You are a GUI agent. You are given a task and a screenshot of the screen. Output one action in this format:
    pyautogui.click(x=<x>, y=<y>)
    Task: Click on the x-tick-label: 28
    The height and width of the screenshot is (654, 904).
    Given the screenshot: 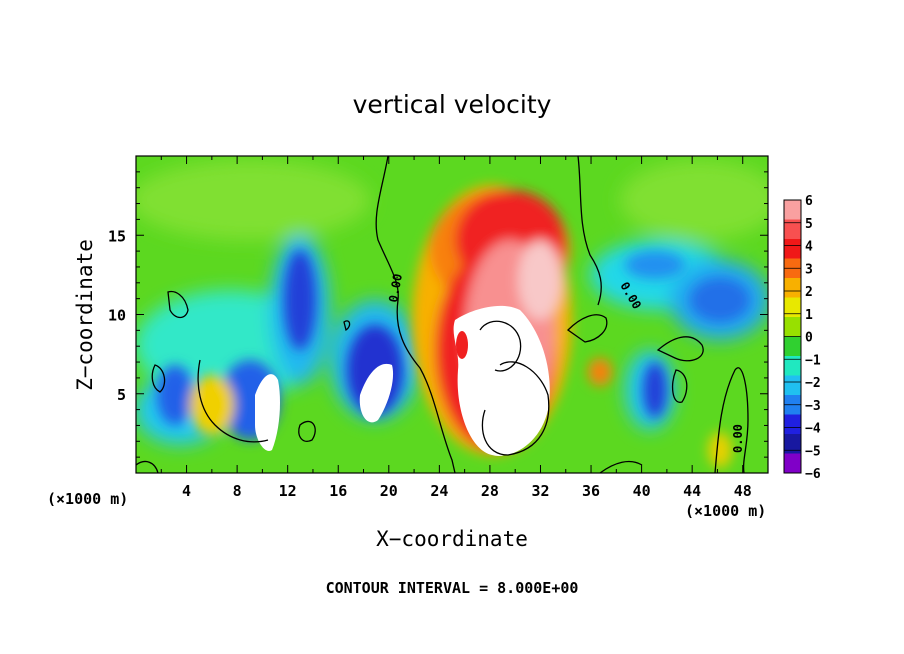 What is the action you would take?
    pyautogui.click(x=490, y=491)
    